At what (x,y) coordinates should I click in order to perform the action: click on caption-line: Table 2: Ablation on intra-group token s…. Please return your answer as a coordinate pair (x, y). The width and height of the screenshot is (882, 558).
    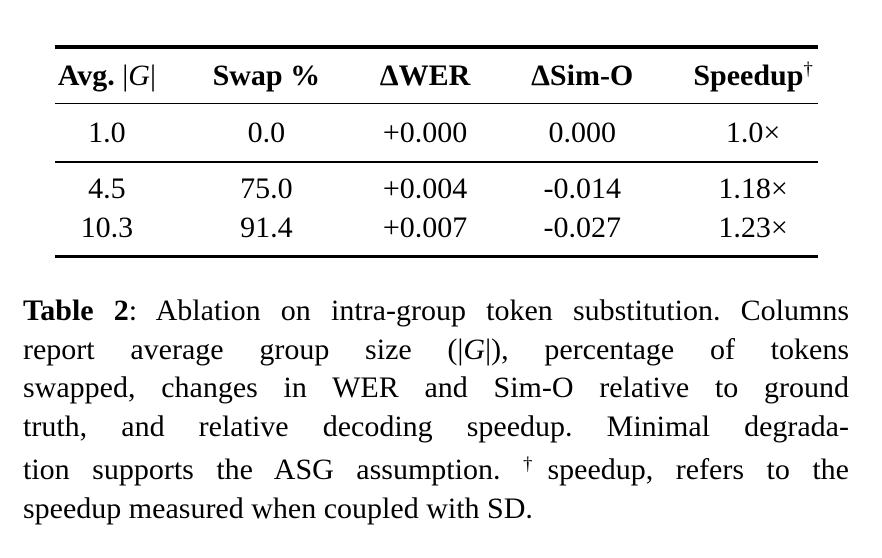
    Looking at the image, I should click on (436, 311).